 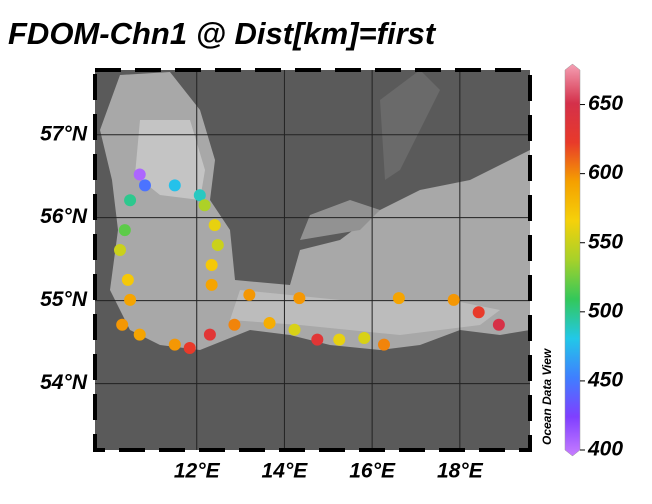 What do you see at coordinates (222, 33) in the screenshot?
I see `map-title: FDOM-Chn1 @ Dist[km]=first` at bounding box center [222, 33].